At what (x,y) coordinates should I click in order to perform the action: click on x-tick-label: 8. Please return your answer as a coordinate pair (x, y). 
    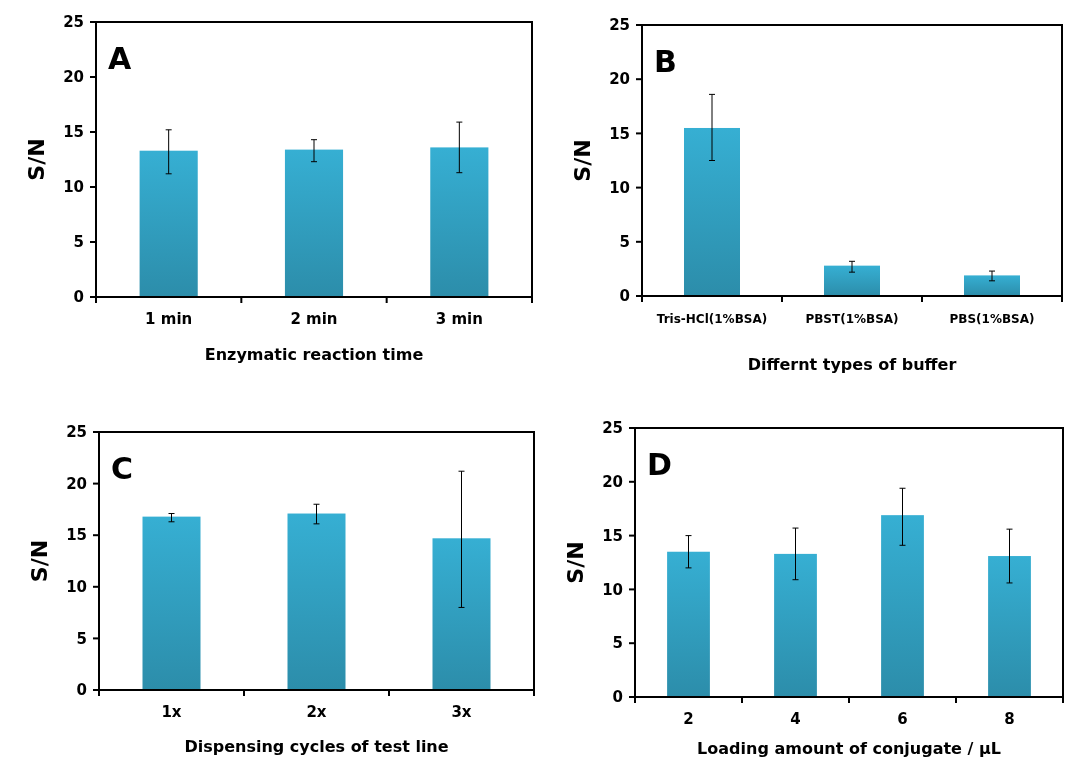
    Looking at the image, I should click on (1009, 719).